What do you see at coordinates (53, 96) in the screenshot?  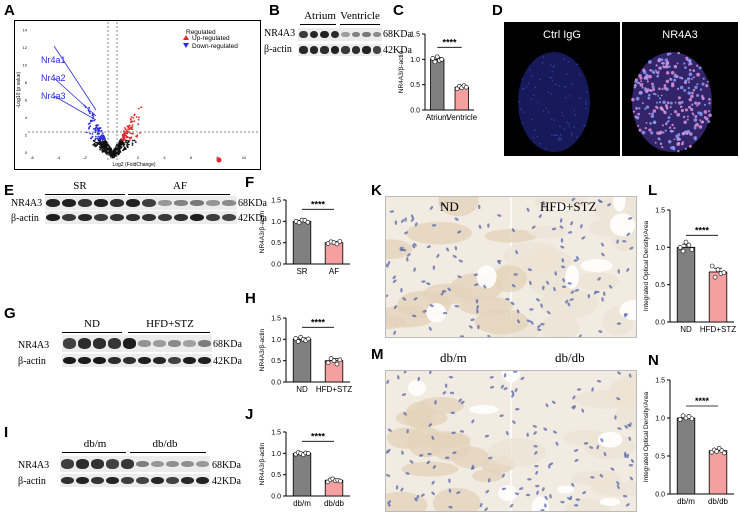 I see `gene-label-nr4a3: Nr4a3` at bounding box center [53, 96].